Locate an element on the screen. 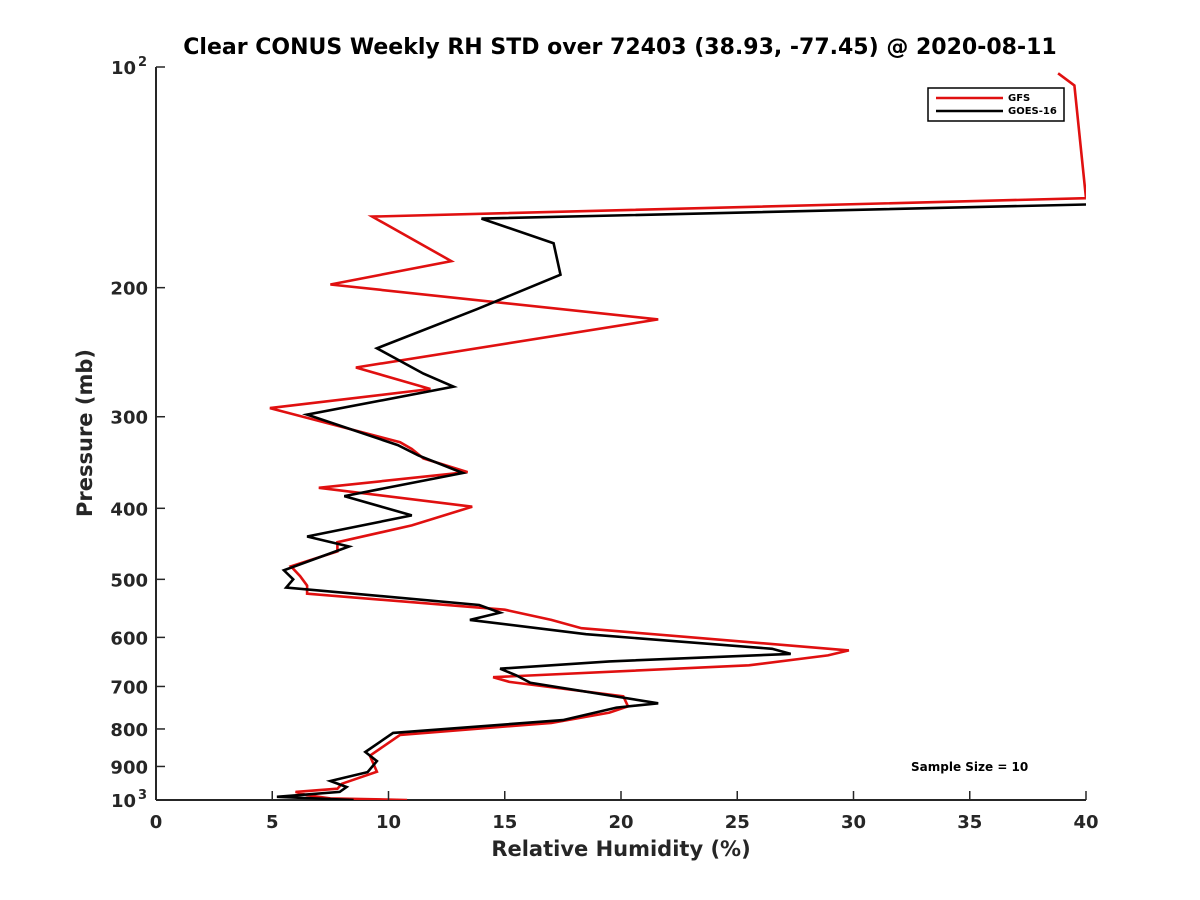 The width and height of the screenshot is (1200, 900). x-axis-ticks: 0 5 10 15 20 25 30 35 40 is located at coordinates (624, 812).